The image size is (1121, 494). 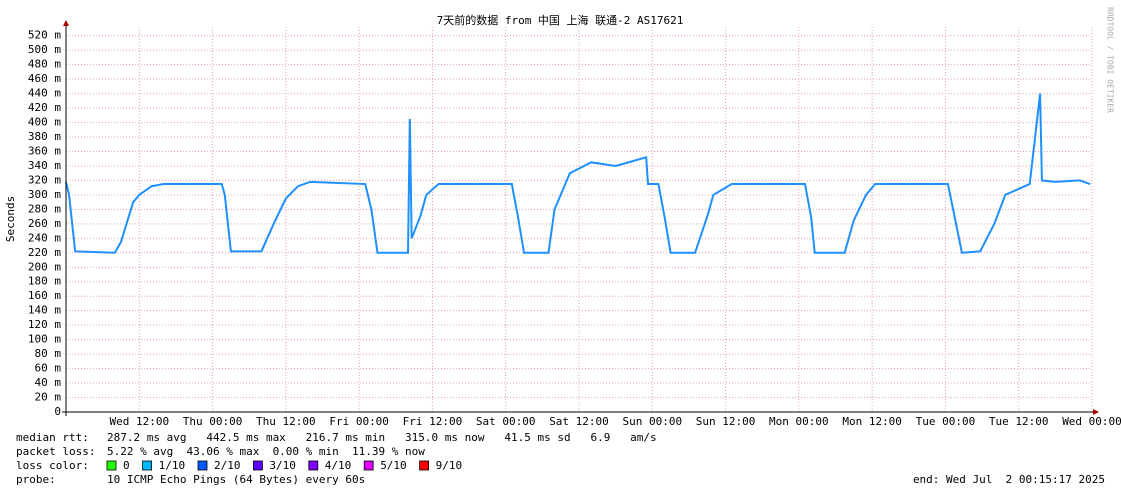 What do you see at coordinates (36, 479) in the screenshot?
I see `probe-label: probe:` at bounding box center [36, 479].